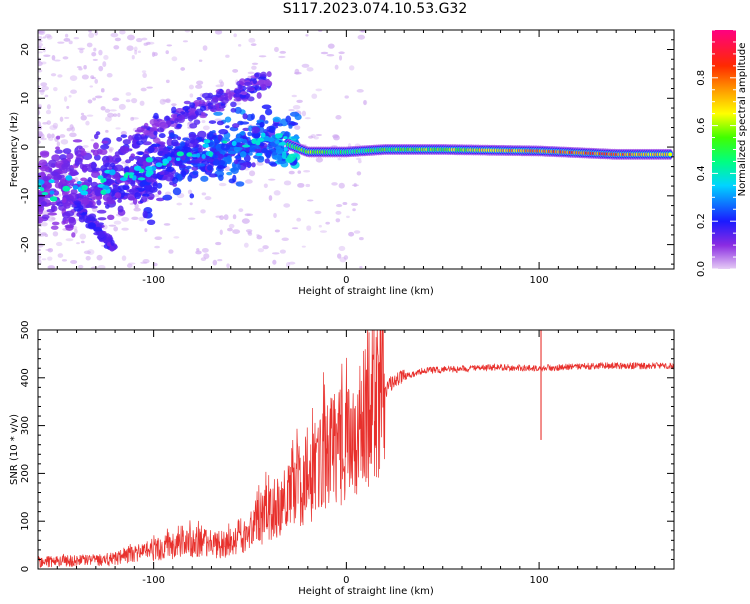  Describe the element at coordinates (701, 126) in the screenshot. I see `colorbar-tick-label: 0.6` at that location.